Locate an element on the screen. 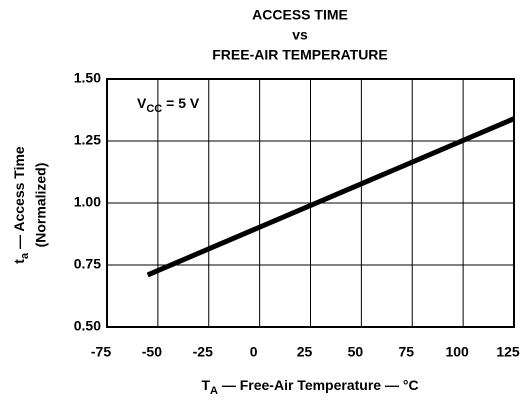 This screenshot has width=528, height=406. y-tick-label: 1.00 is located at coordinates (87, 202).